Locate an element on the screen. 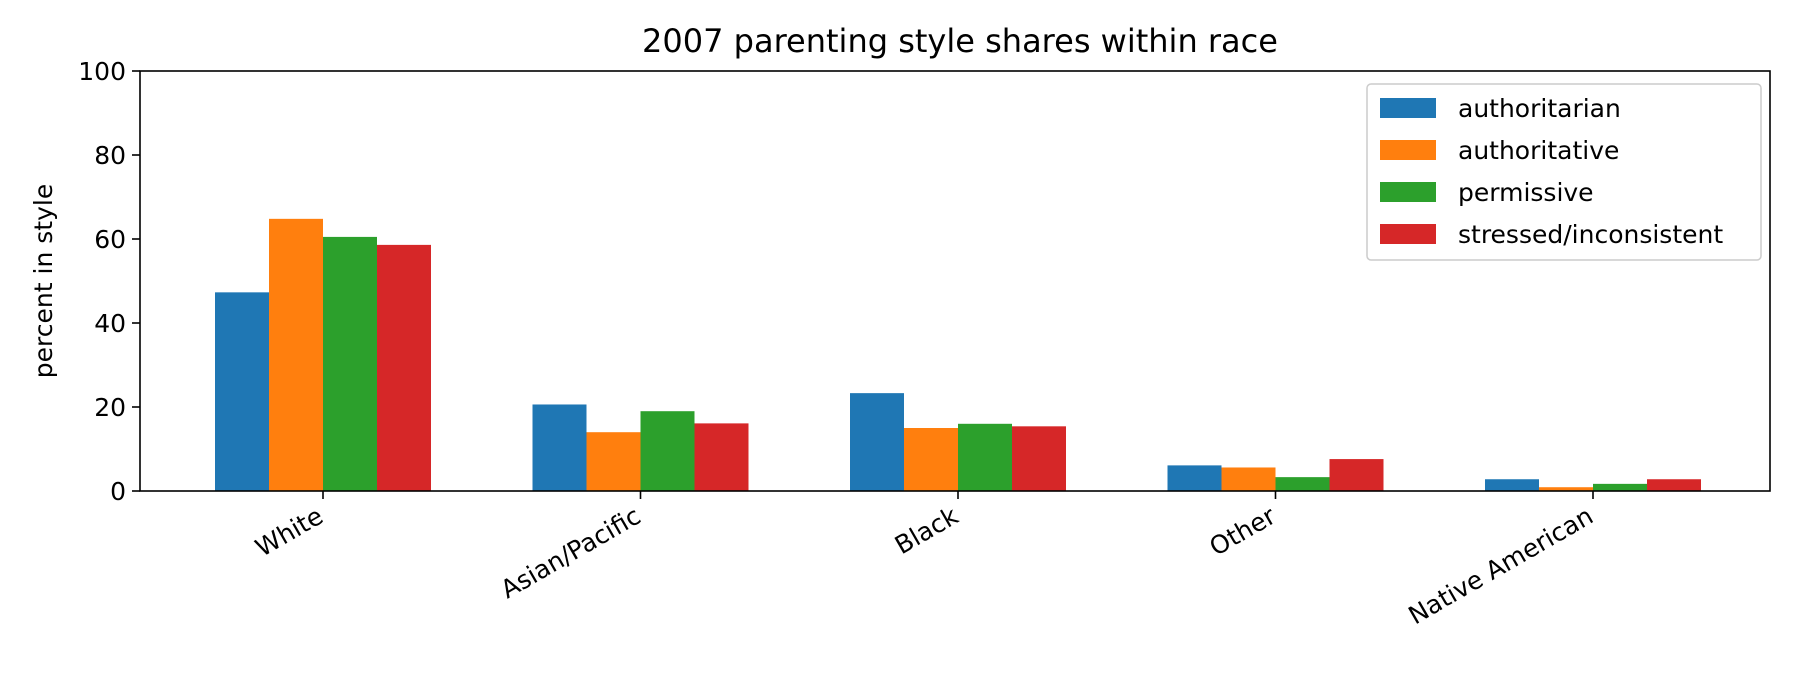 The width and height of the screenshot is (1800, 680). bar-stressed-inconsistent-native-american is located at coordinates (1674, 485).